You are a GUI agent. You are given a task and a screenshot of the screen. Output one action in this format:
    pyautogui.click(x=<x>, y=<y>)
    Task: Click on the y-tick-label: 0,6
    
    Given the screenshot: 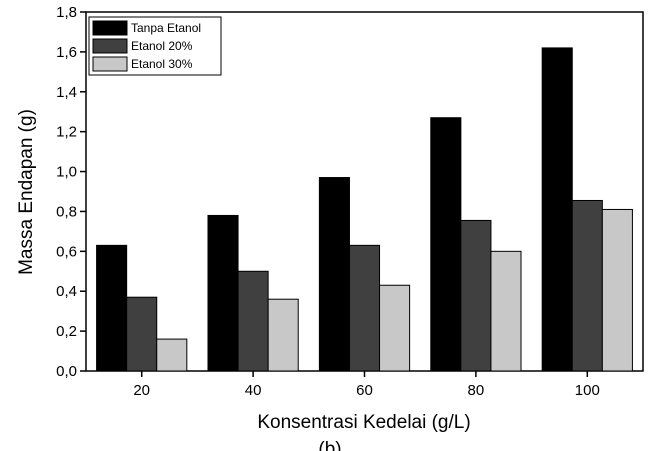 What is the action you would take?
    pyautogui.click(x=66, y=251)
    